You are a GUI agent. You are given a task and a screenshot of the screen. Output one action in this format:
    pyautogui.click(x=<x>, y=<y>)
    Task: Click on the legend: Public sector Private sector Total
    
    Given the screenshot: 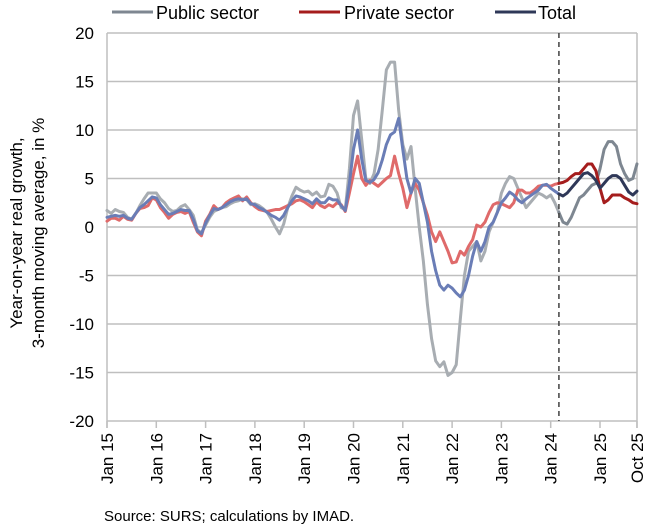 What is the action you would take?
    pyautogui.click(x=344, y=13)
    